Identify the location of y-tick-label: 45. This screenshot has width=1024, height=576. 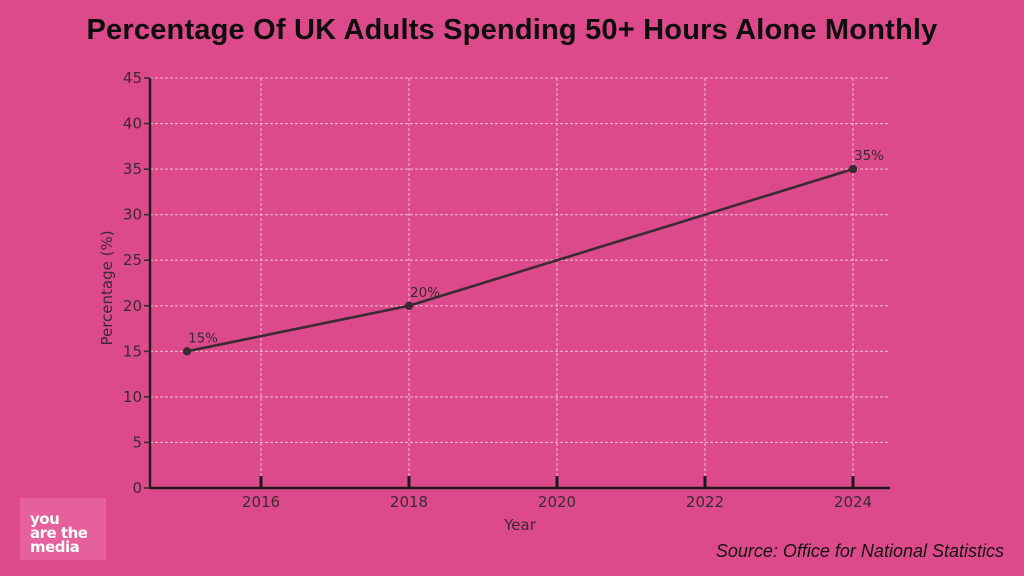
(132, 78).